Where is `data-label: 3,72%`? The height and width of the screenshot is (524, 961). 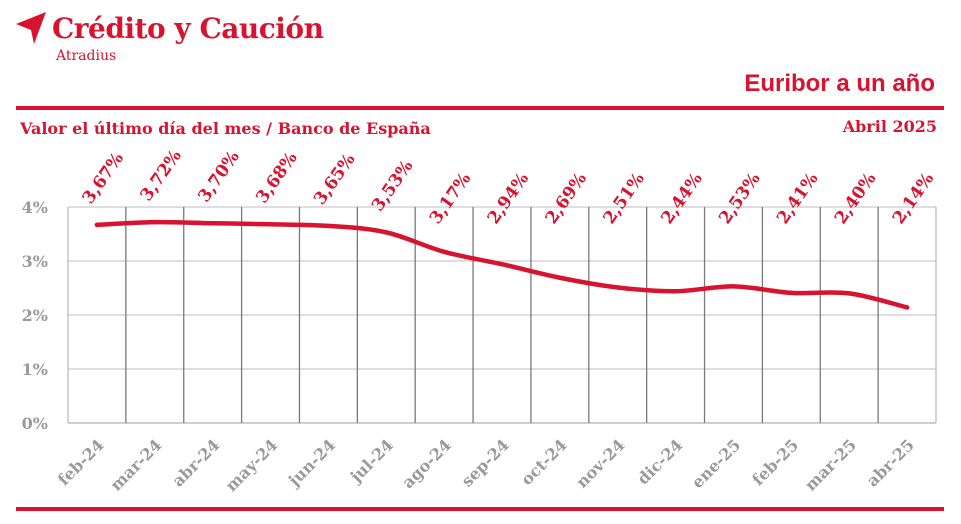
data-label: 3,72% is located at coordinates (161, 175).